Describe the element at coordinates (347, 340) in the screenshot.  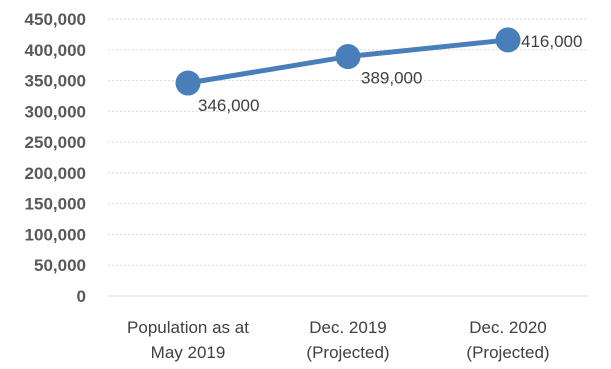
I see `x-tick-label: Dec. 2019 (Projected)` at that location.